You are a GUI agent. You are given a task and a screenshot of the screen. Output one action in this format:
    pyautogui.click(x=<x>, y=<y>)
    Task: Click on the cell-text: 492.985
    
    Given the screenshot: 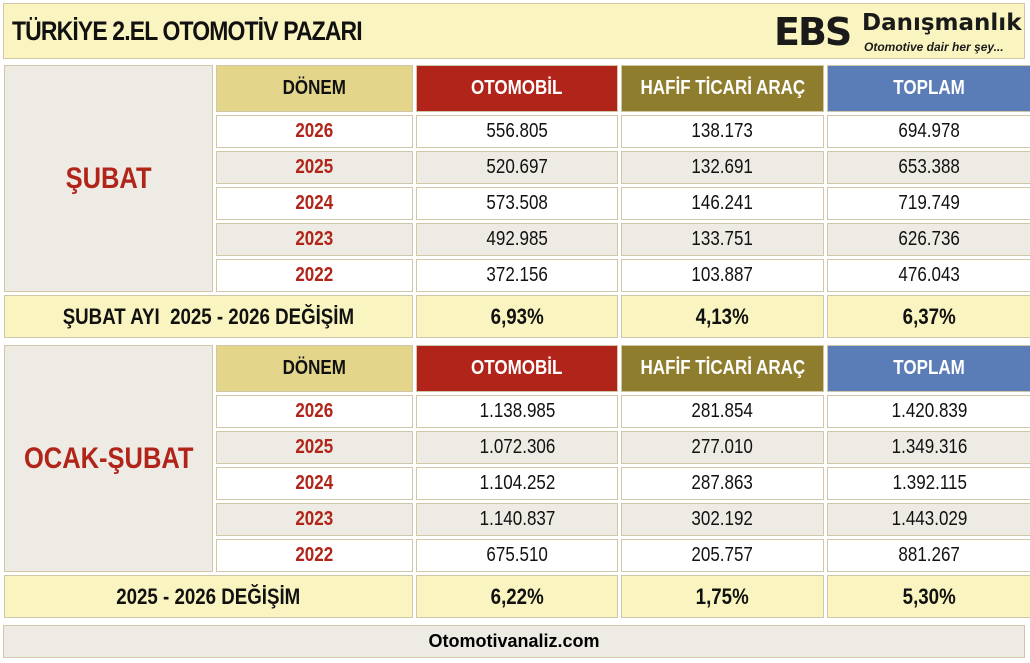 What is the action you would take?
    pyautogui.click(x=517, y=239)
    